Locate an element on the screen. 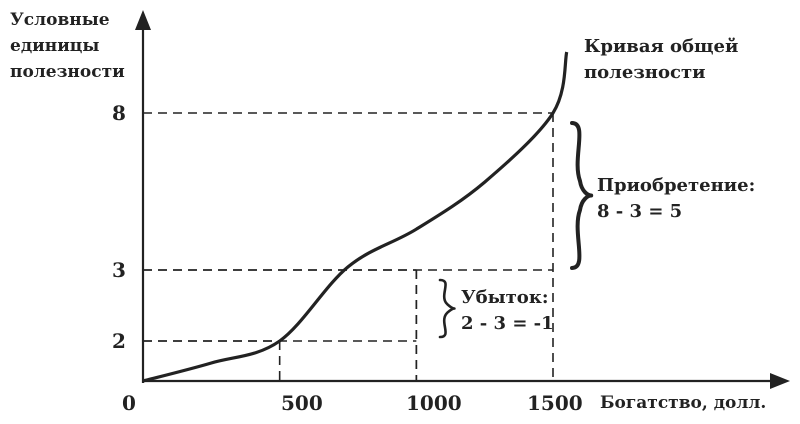 The width and height of the screenshot is (800, 424). gain-label-line-1: Приобретение: is located at coordinates (676, 185).